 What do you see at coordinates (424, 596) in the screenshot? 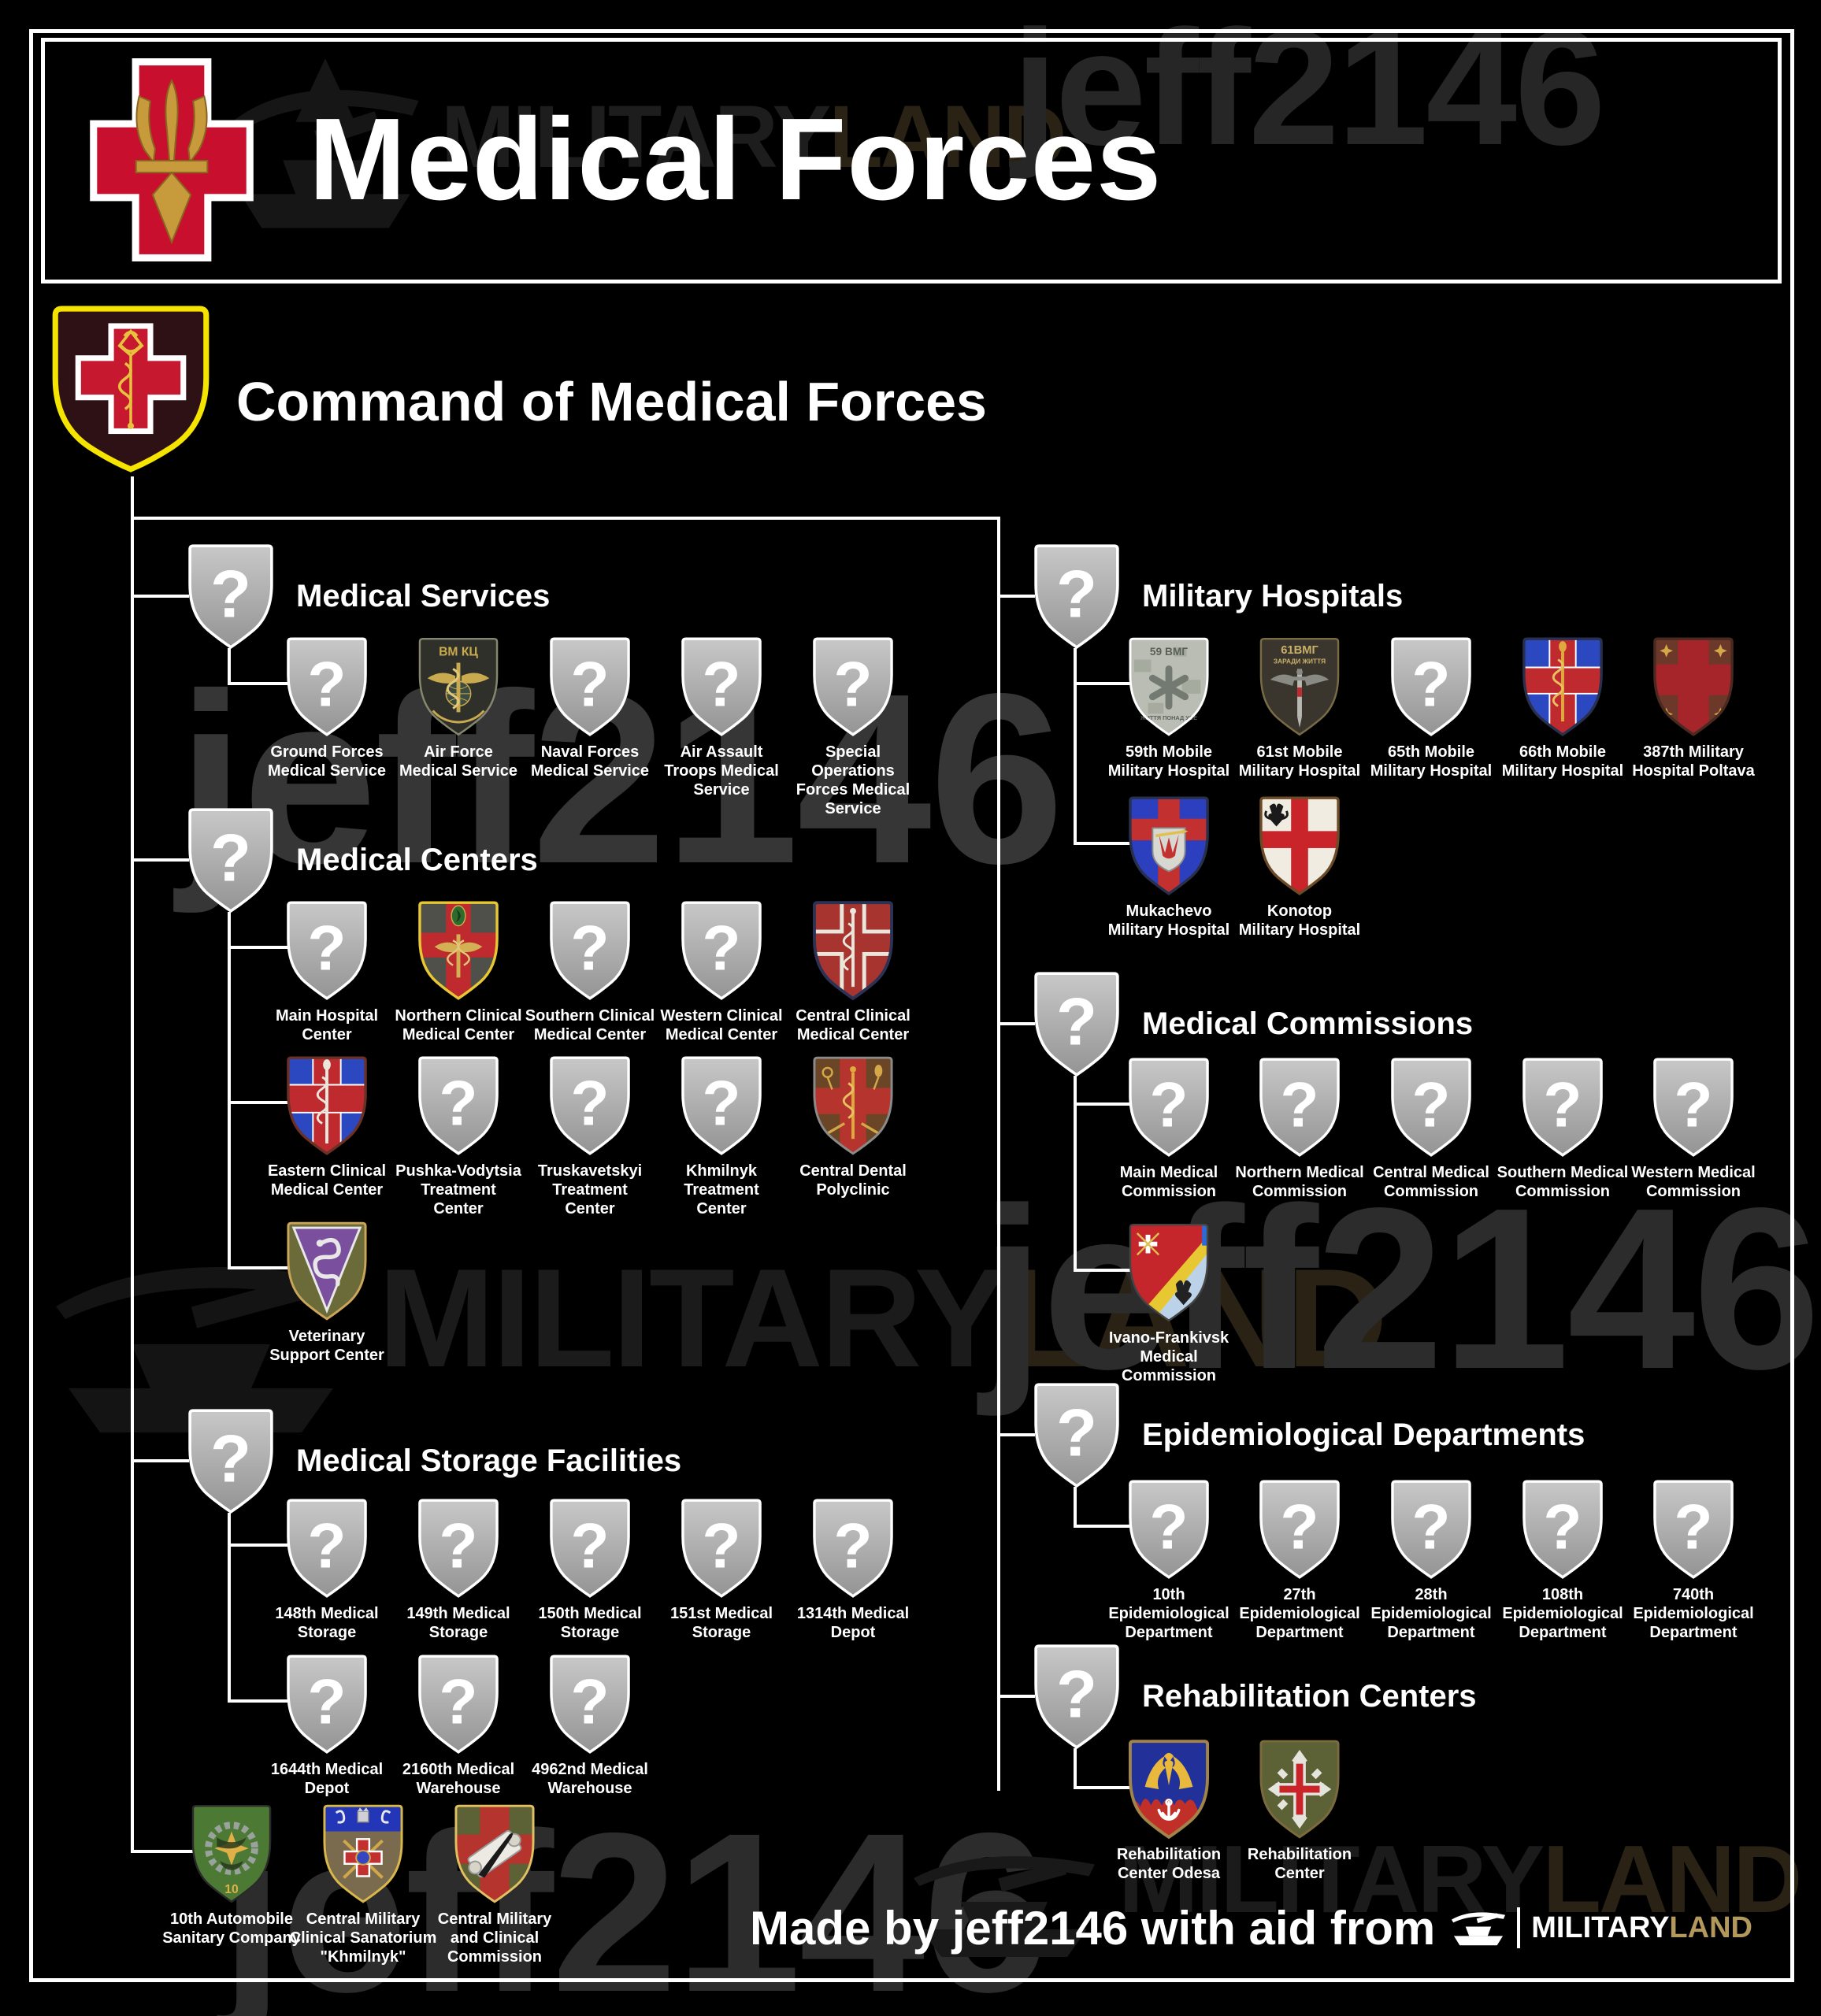
I see `section-title: Medical Services` at bounding box center [424, 596].